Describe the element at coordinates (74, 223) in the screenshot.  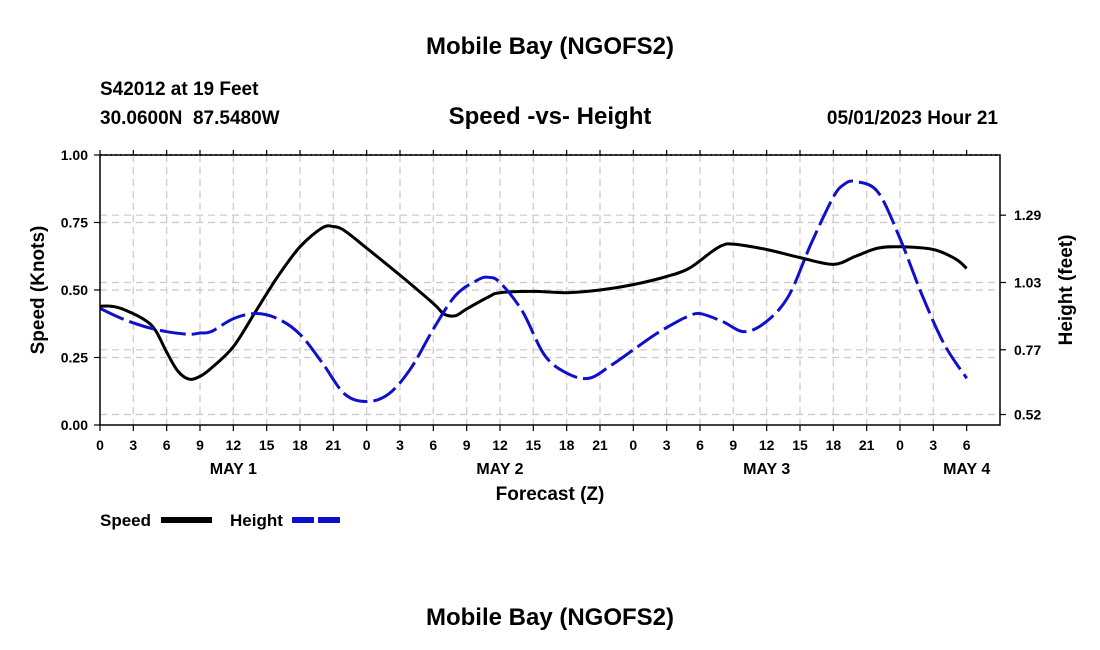
I see `y-tick-label-left: 0.75` at that location.